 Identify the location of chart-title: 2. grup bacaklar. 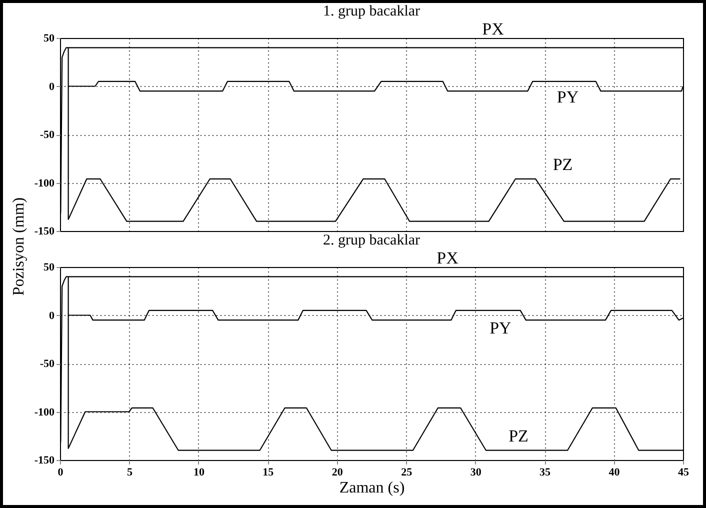
(371, 240).